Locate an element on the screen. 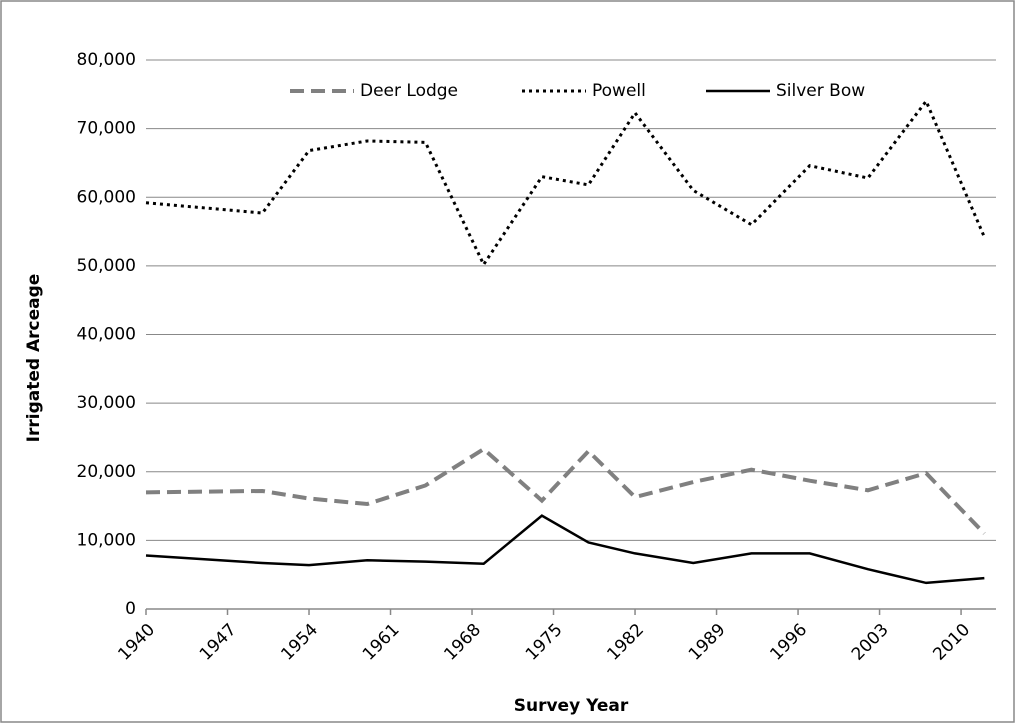 This screenshot has height=724, width=1016. y-tick-label: 60,000 is located at coordinates (106, 197).